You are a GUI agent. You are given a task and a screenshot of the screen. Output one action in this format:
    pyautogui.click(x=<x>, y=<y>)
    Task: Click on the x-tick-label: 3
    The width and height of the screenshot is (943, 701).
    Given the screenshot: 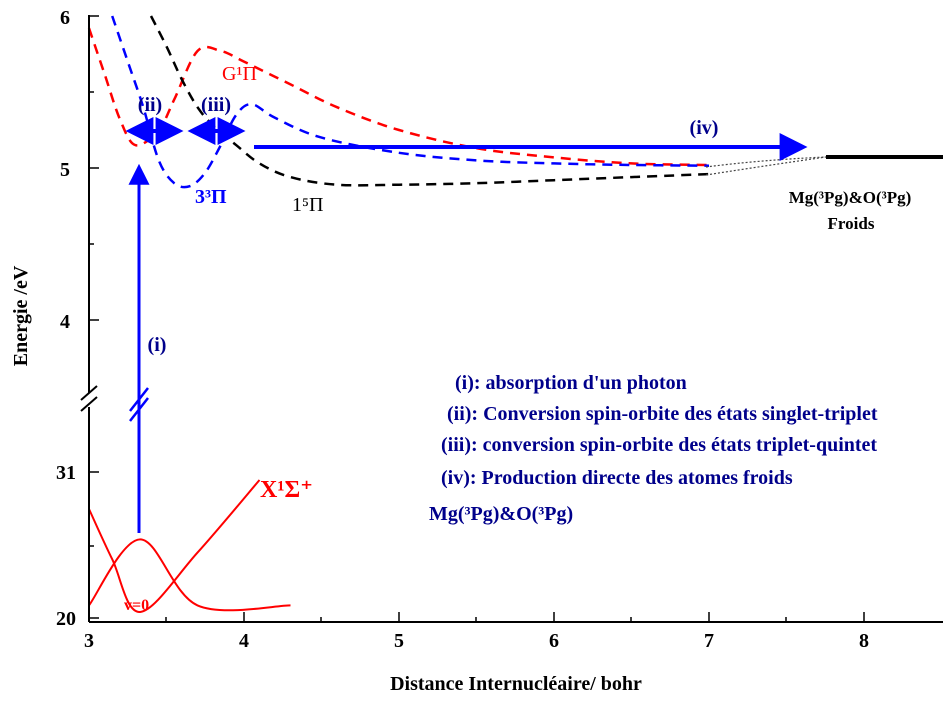 What is the action you would take?
    pyautogui.click(x=89, y=641)
    